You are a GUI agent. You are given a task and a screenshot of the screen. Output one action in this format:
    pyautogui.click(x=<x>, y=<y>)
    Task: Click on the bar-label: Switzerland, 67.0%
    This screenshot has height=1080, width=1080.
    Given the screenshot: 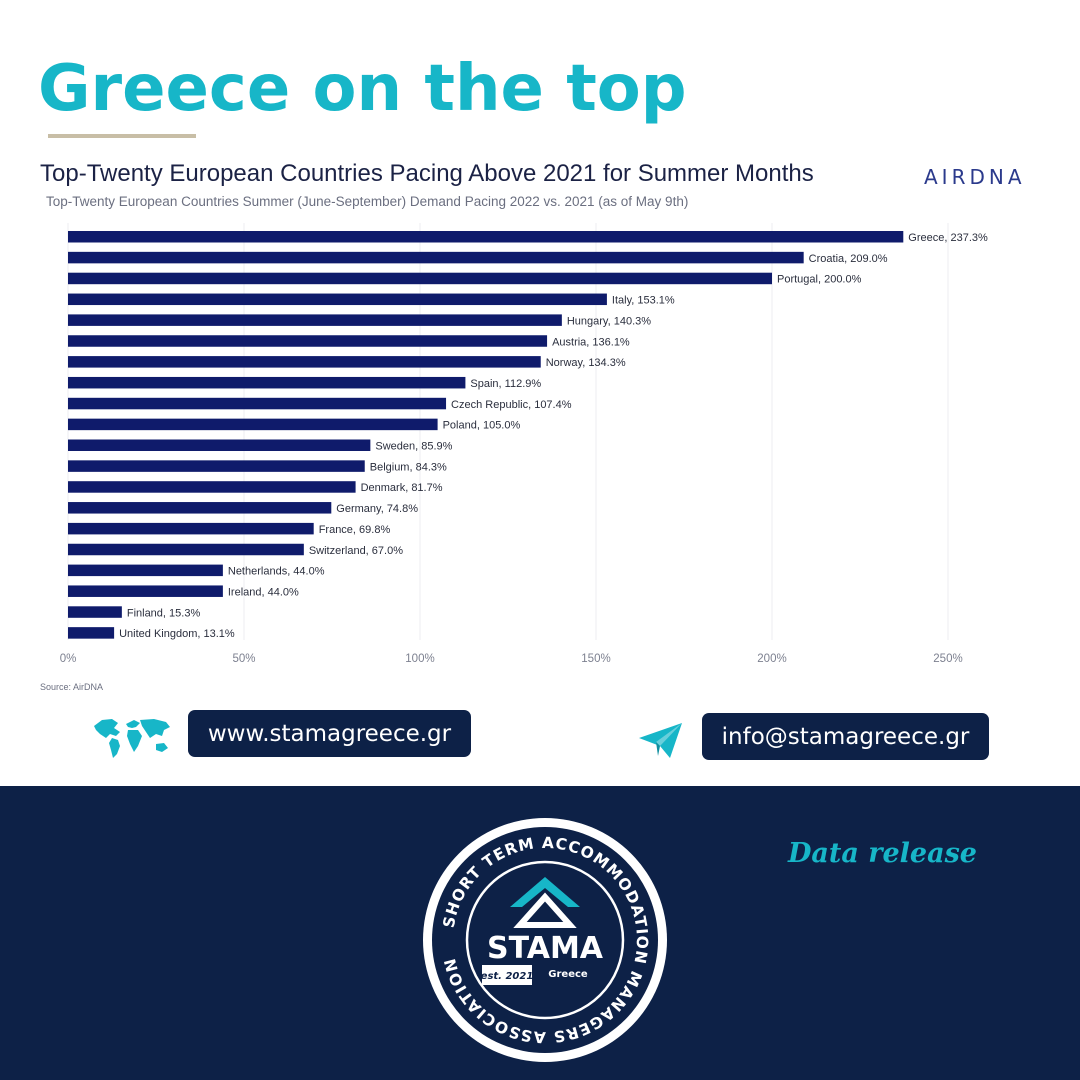 What is the action you would take?
    pyautogui.click(x=356, y=551)
    